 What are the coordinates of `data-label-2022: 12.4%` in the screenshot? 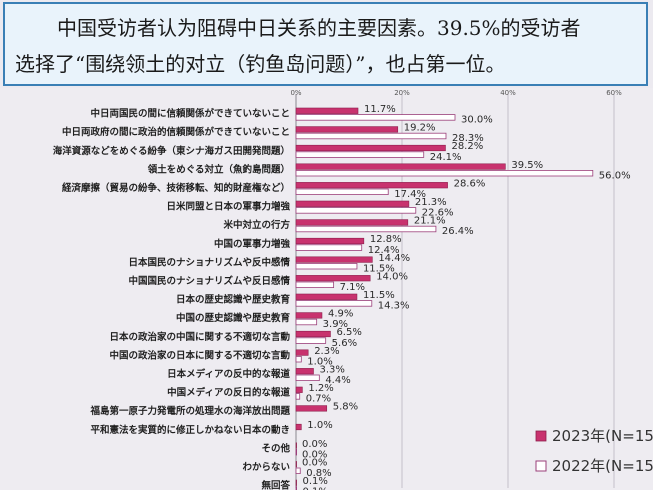 It's located at (384, 250).